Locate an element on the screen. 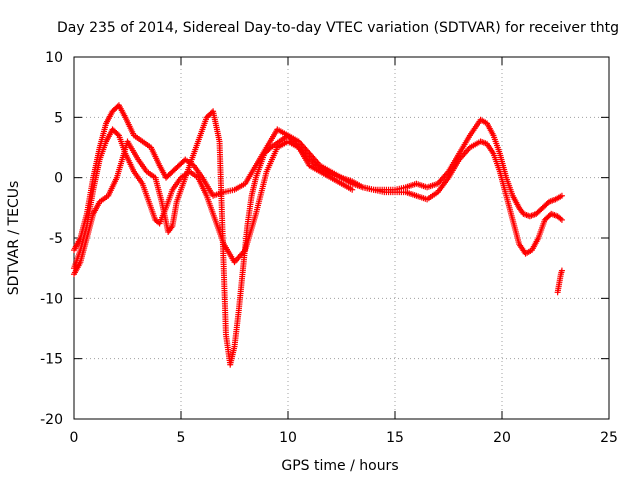 This screenshot has height=480, width=640. y-tick-labels: -20 -15 -10 -5 0 5 10 is located at coordinates (51, 239).